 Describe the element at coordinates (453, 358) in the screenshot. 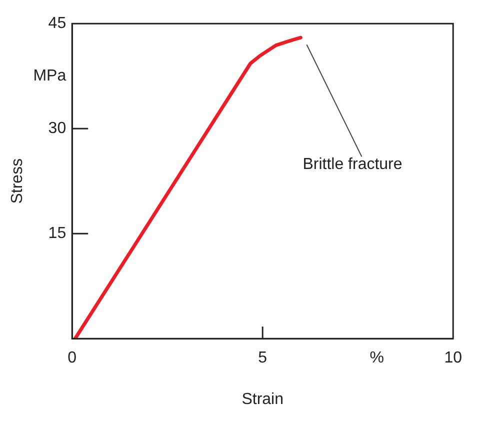

I see `x-tick-label: 10` at that location.